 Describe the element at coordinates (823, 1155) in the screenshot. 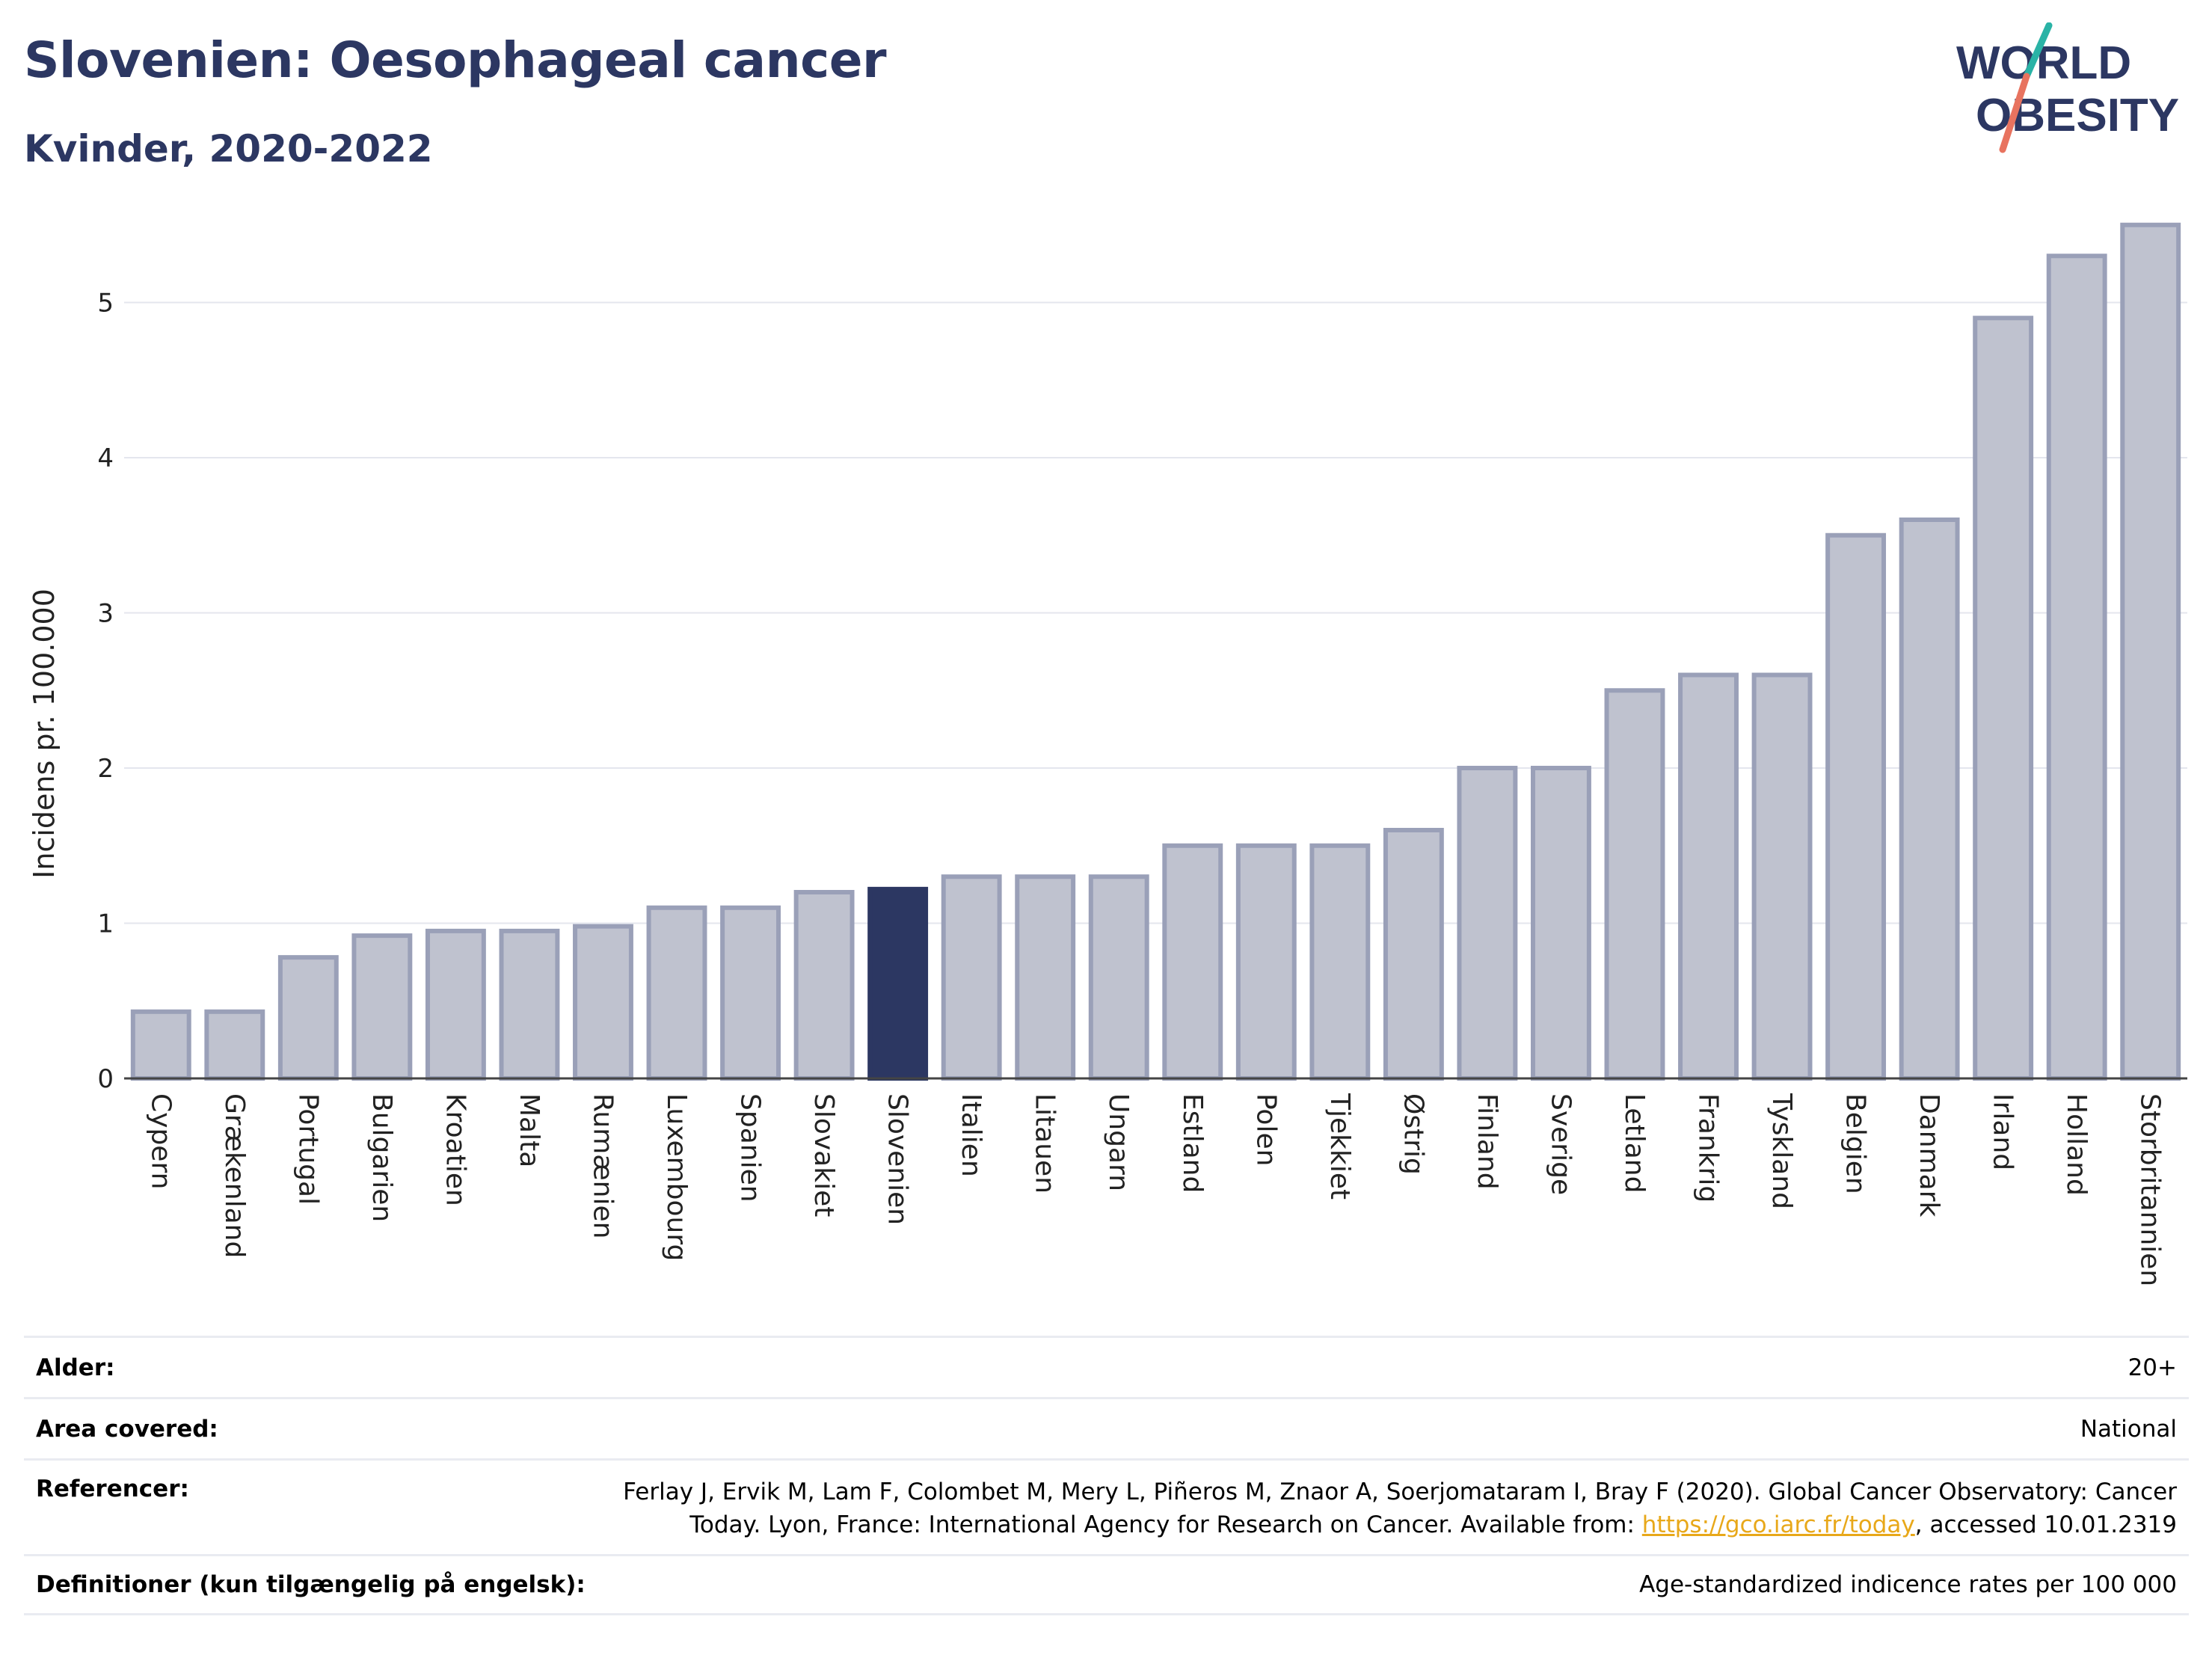

I see `x-tick-label: Slovakiet` at that location.